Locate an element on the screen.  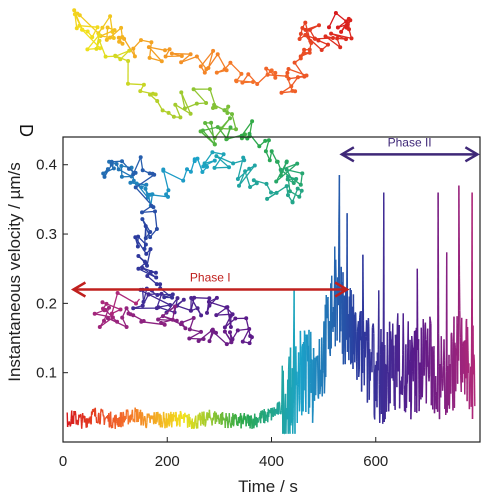
panel-letter: D is located at coordinates (26, 130).